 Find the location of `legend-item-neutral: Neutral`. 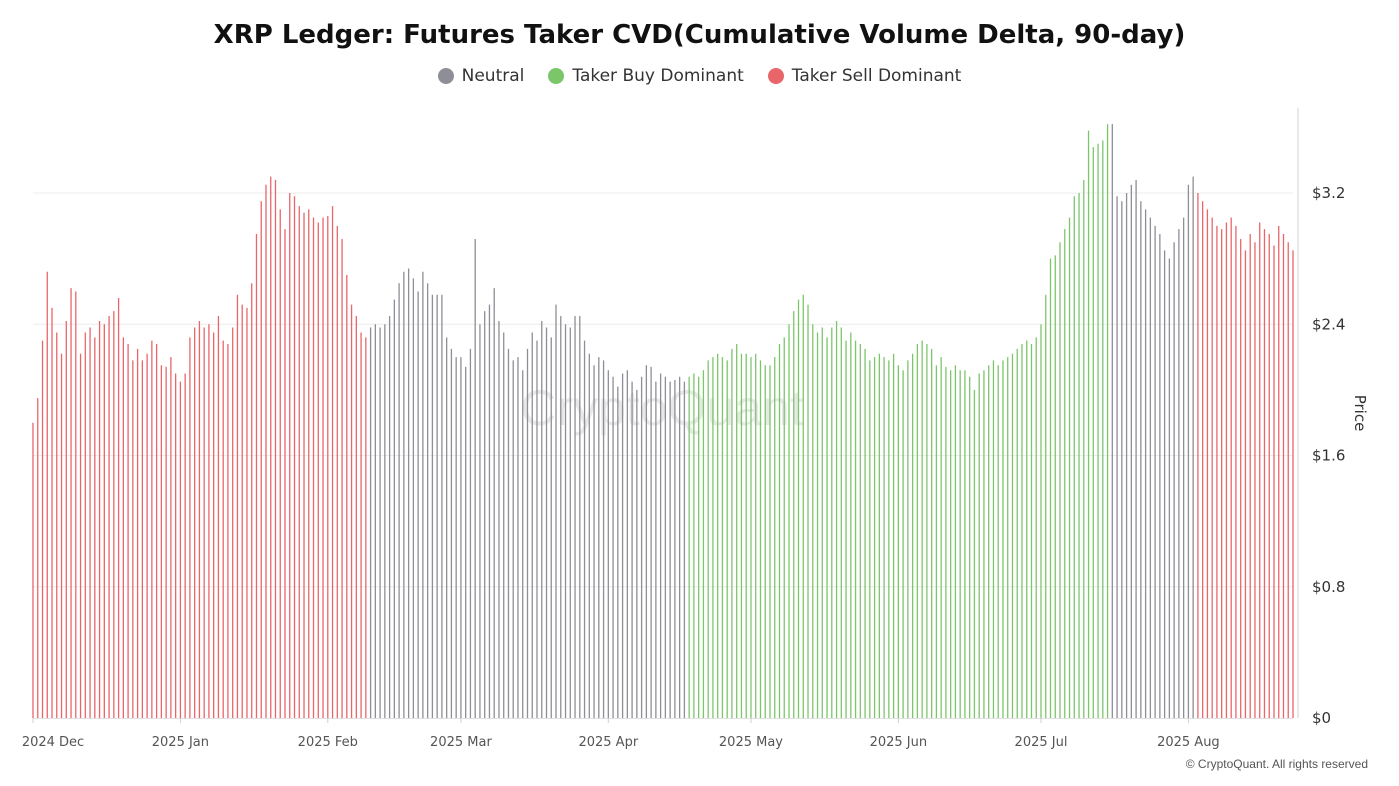

legend-item-neutral: Neutral is located at coordinates (481, 76).